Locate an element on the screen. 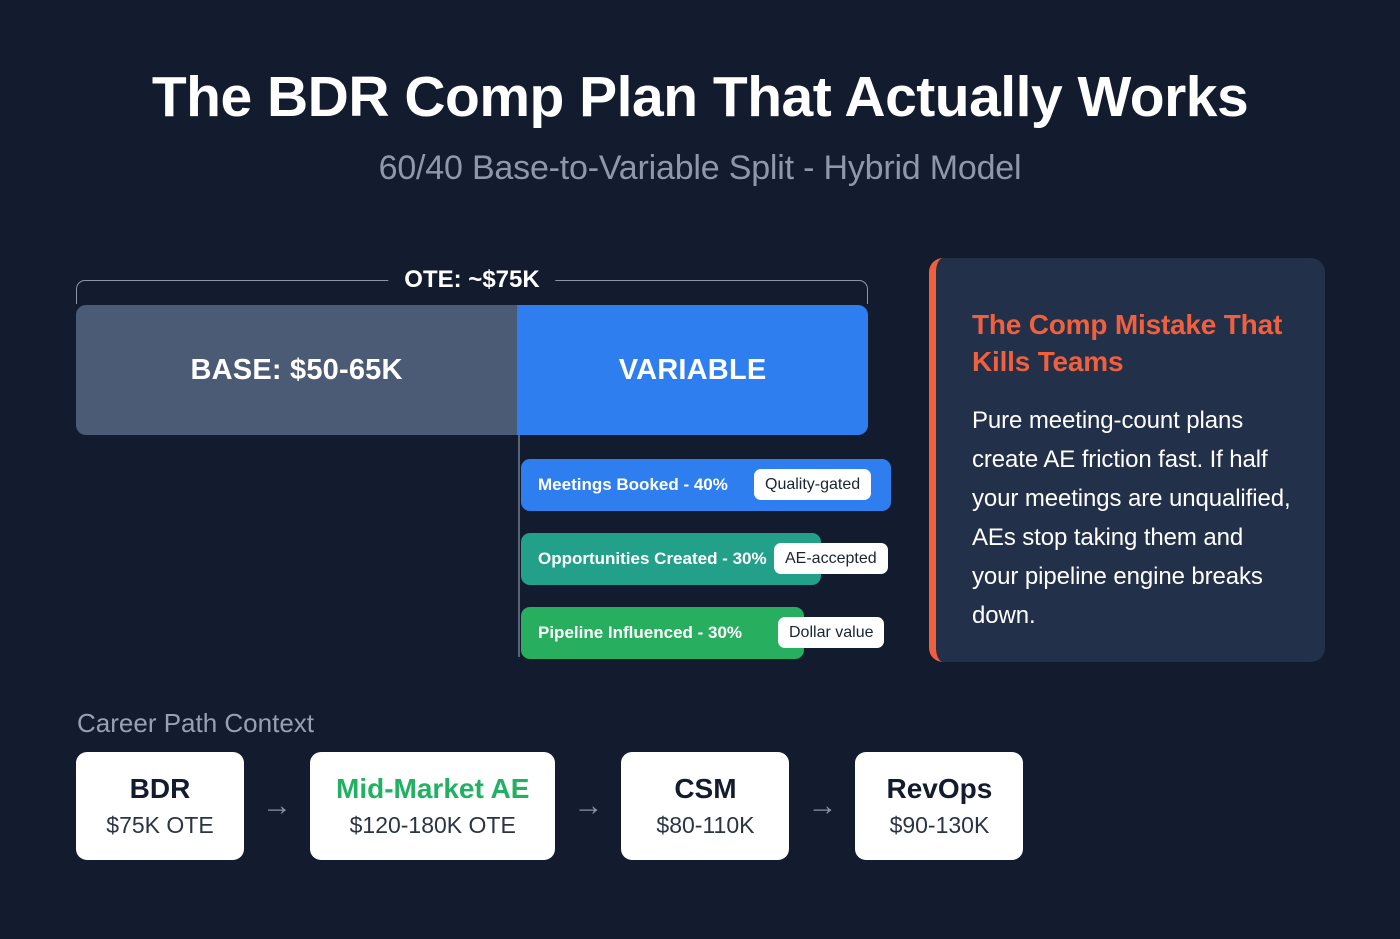 This screenshot has height=939, width=1400. component-row: Pipeline Influenced - 30% Dollar value is located at coordinates (721, 633).